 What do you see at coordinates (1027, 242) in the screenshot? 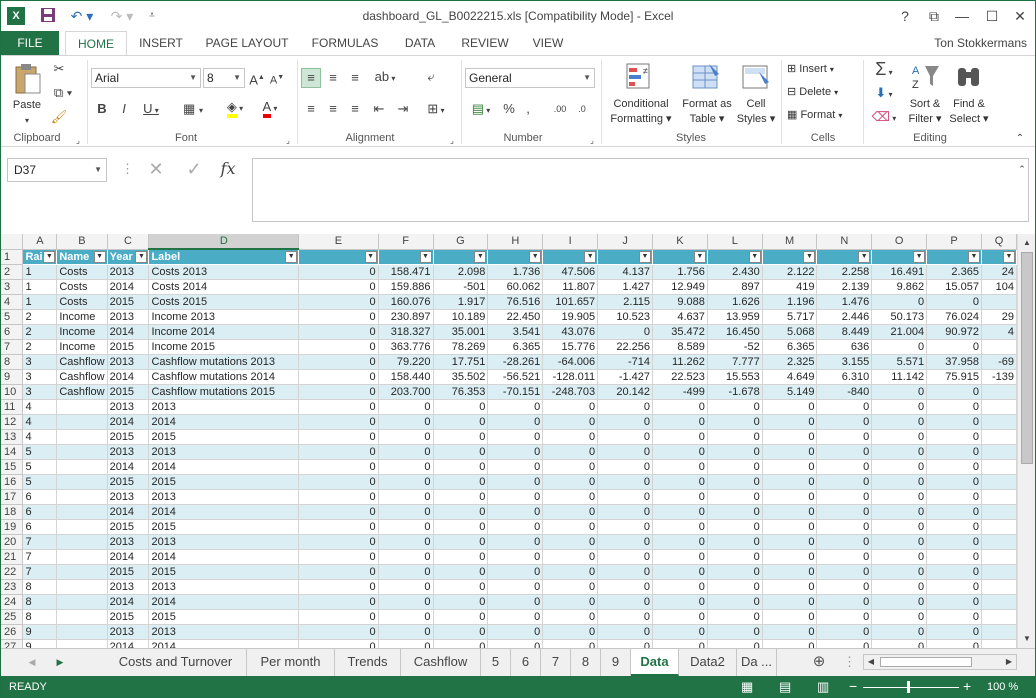
I see `scroll-up-icon: ▲` at bounding box center [1027, 242].